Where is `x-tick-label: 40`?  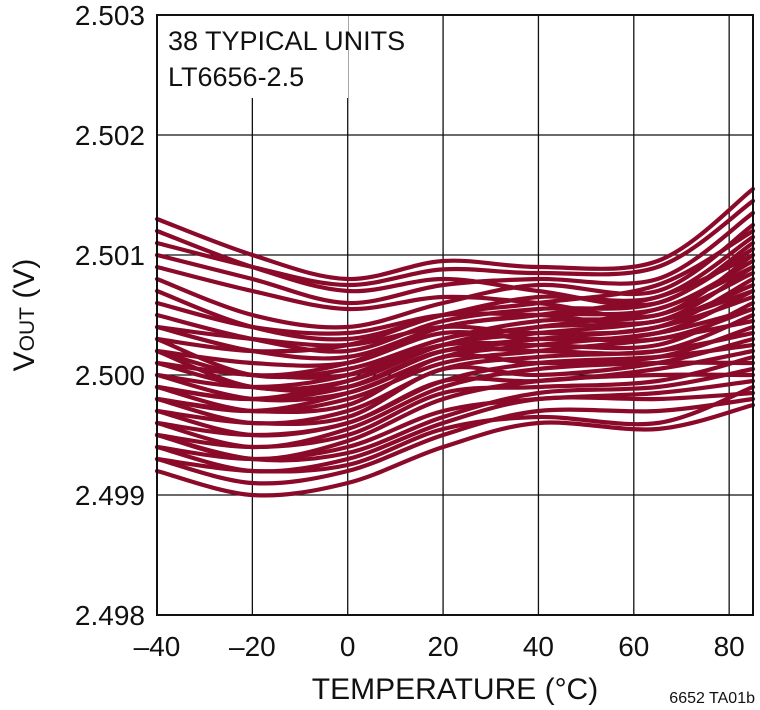 x-tick-label: 40 is located at coordinates (538, 646).